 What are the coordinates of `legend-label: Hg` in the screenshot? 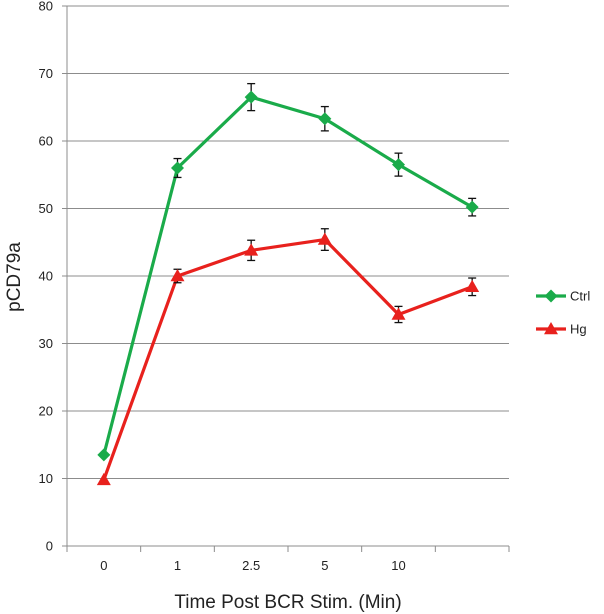 It's located at (578, 329).